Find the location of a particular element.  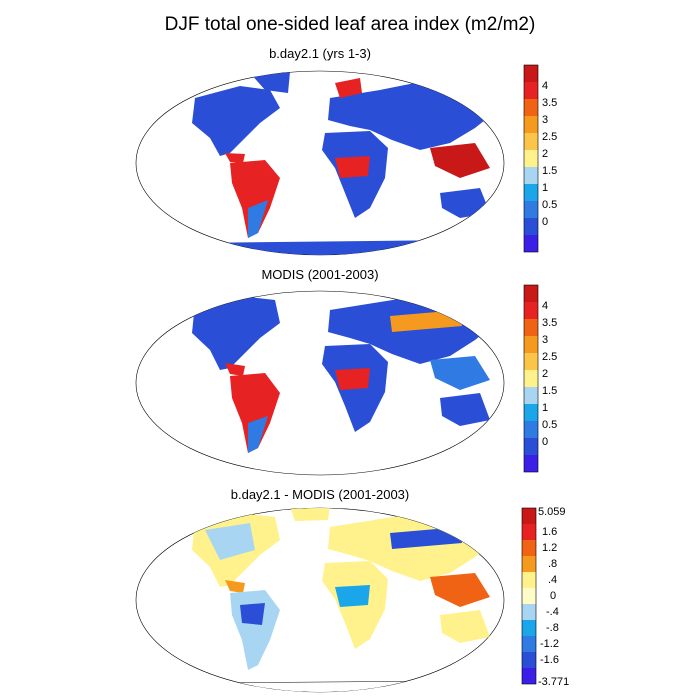

land-cells is located at coordinates (342, 163).